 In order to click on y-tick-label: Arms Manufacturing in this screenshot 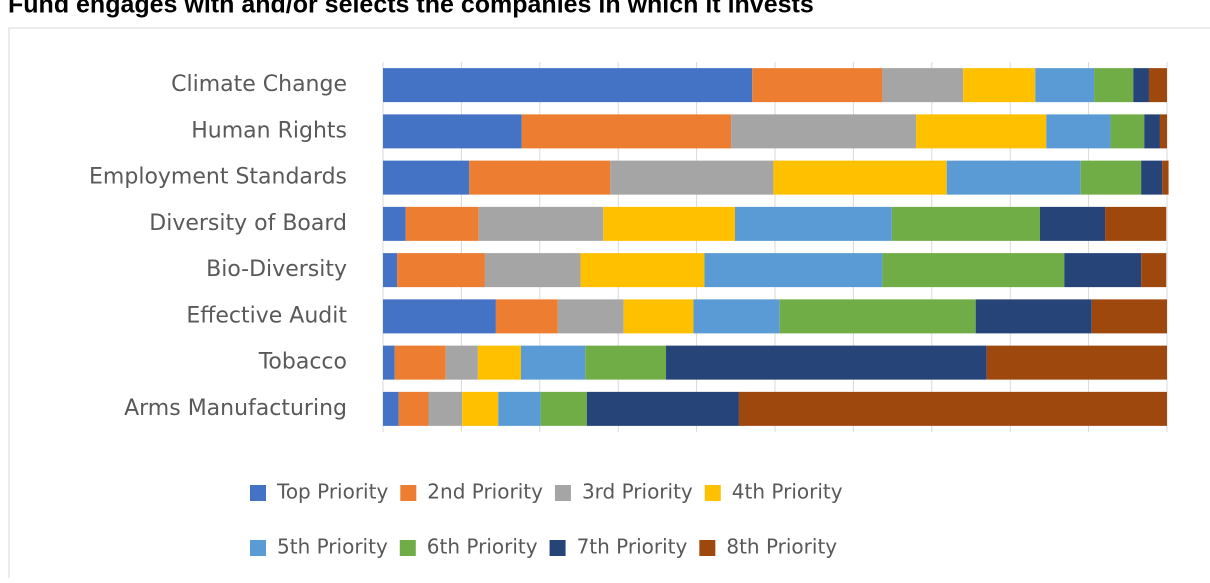, I will do `click(235, 408)`.